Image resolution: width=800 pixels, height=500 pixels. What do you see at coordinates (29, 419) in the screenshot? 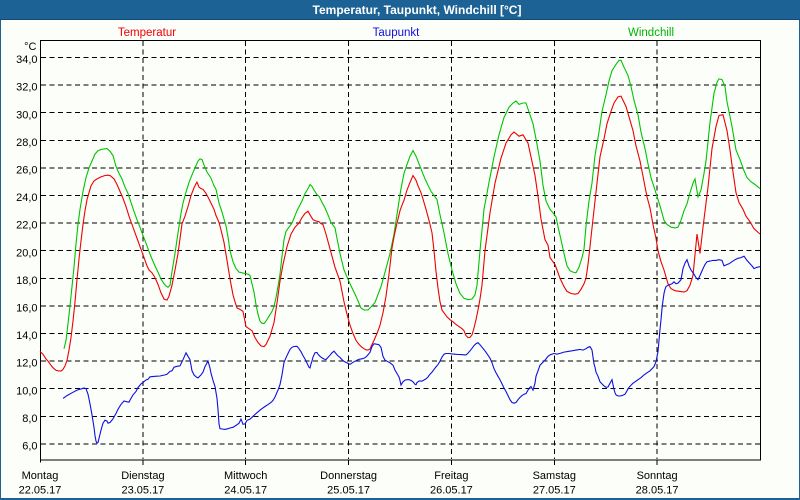
I see `svg-text: 8,0` at bounding box center [29, 419].